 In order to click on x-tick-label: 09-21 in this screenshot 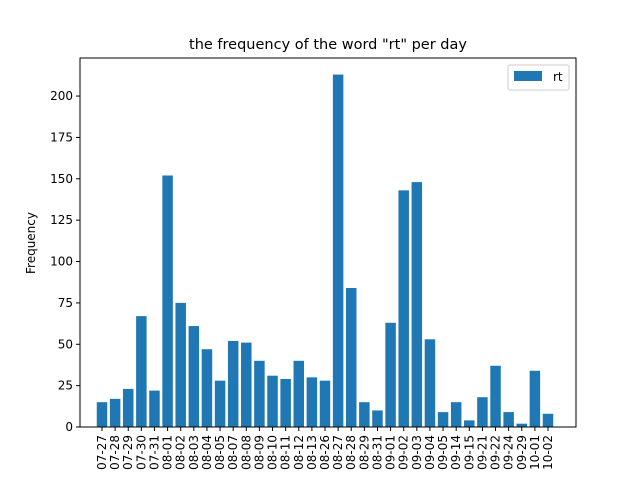, I will do `click(482, 452)`.